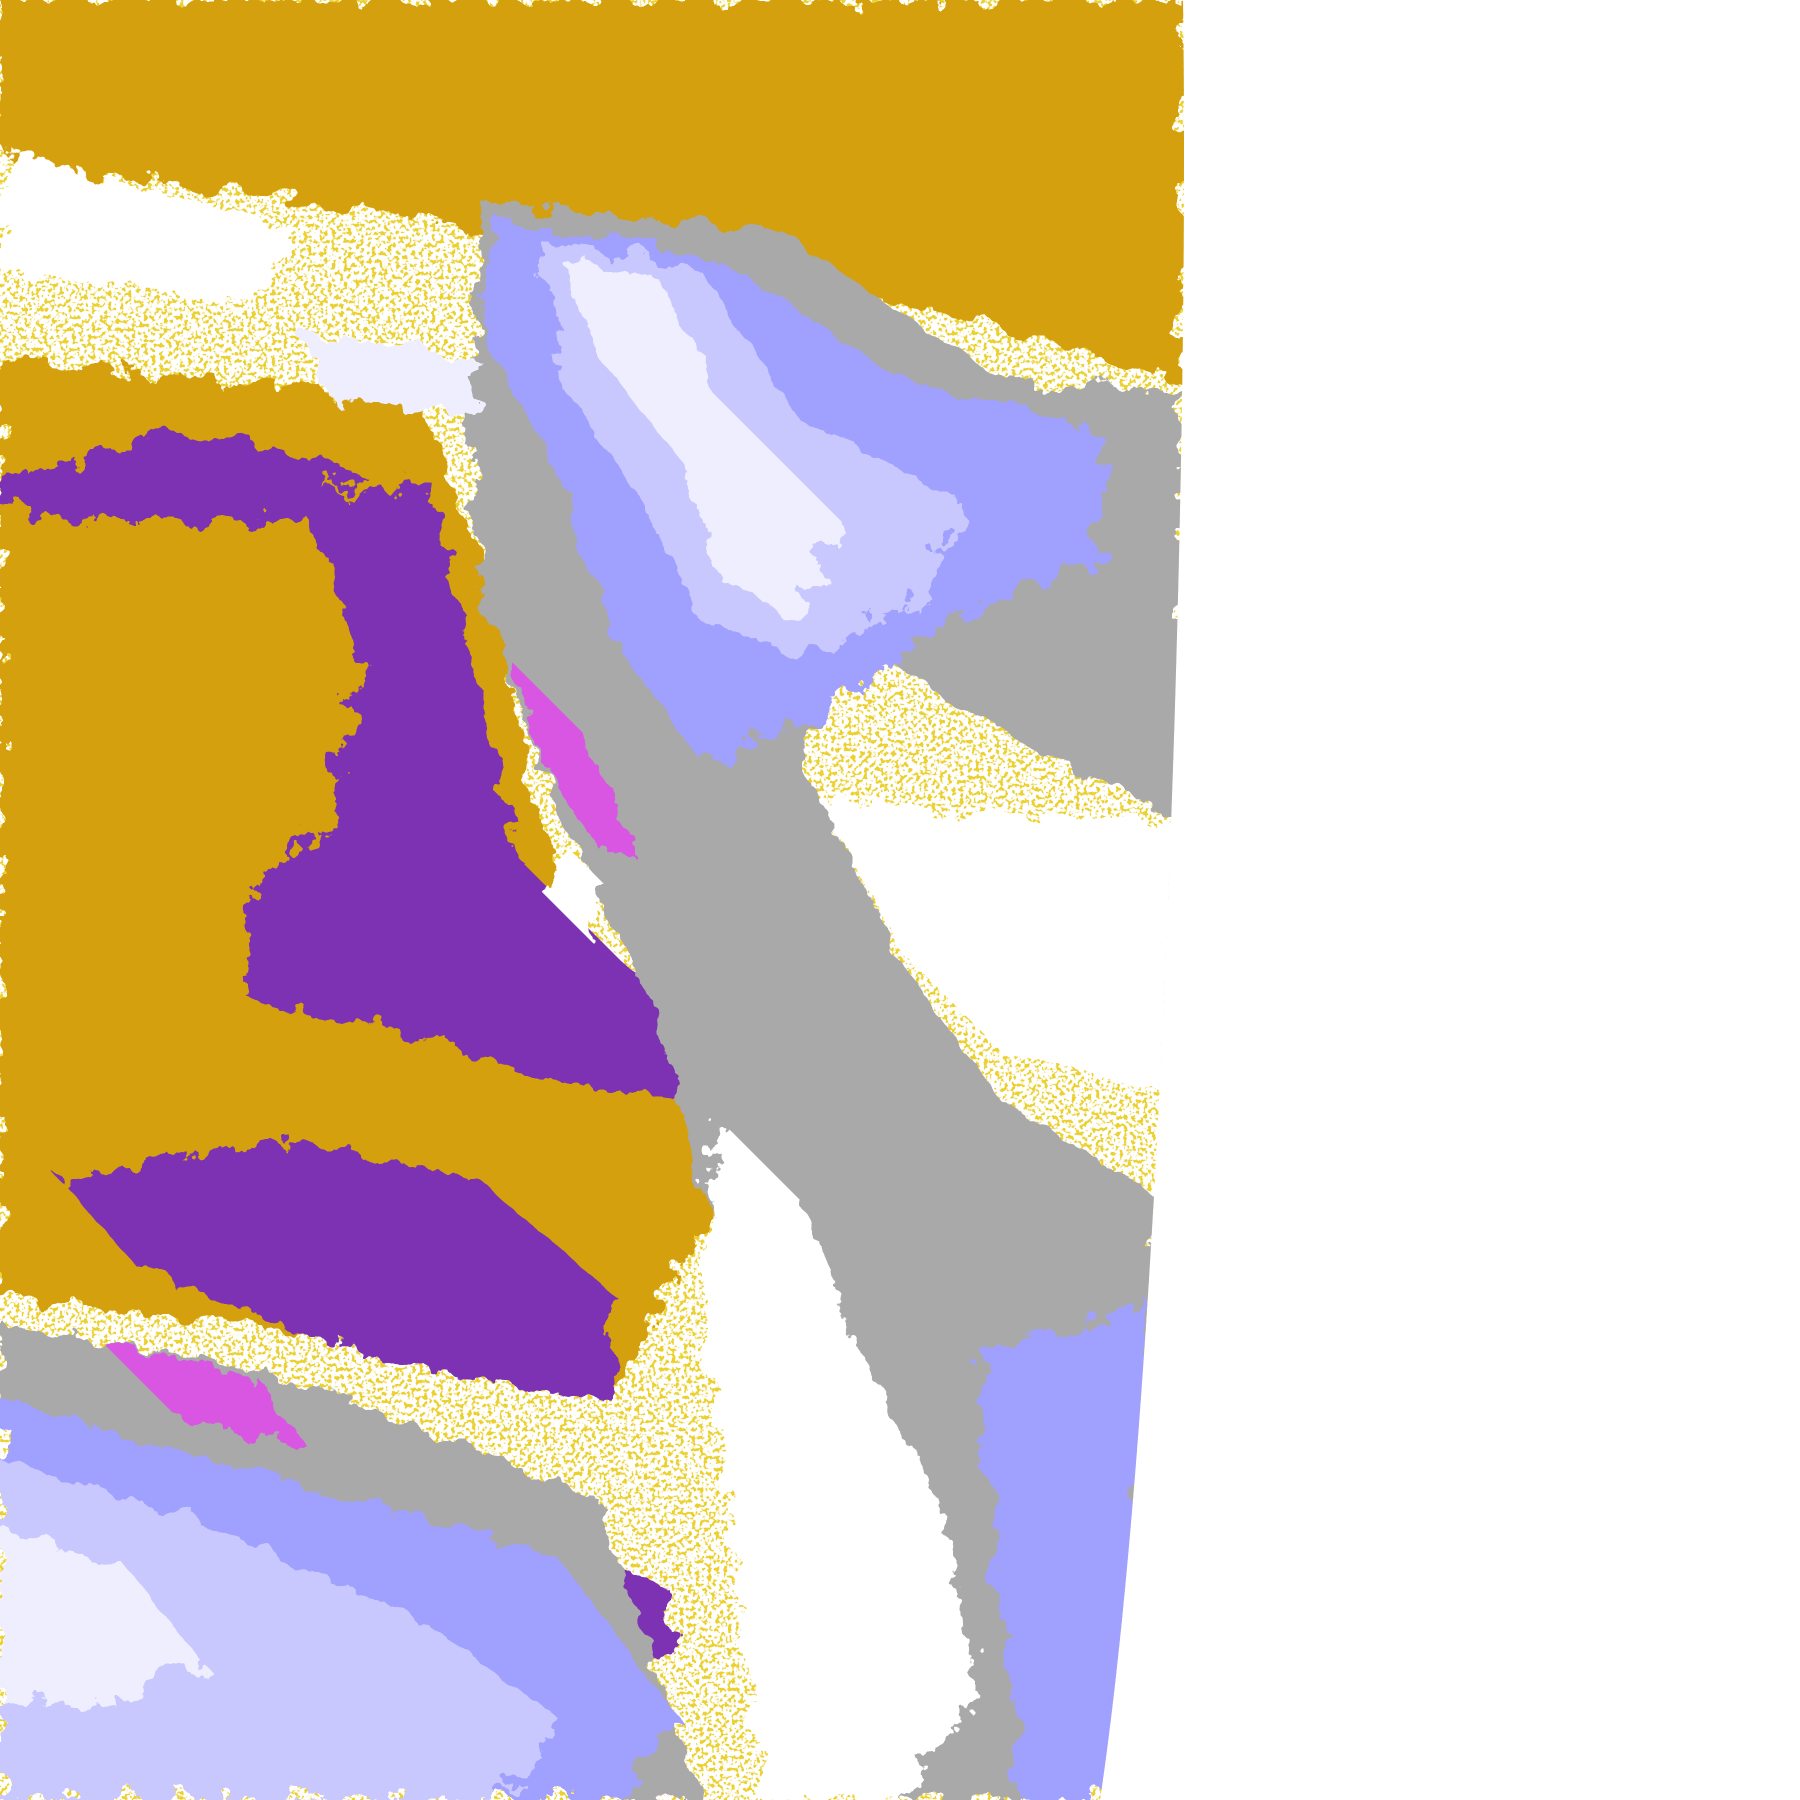 This screenshot has width=1800, height=1800. What do you see at coordinates (575, 890) in the screenshot?
I see `clear-region-central` at bounding box center [575, 890].